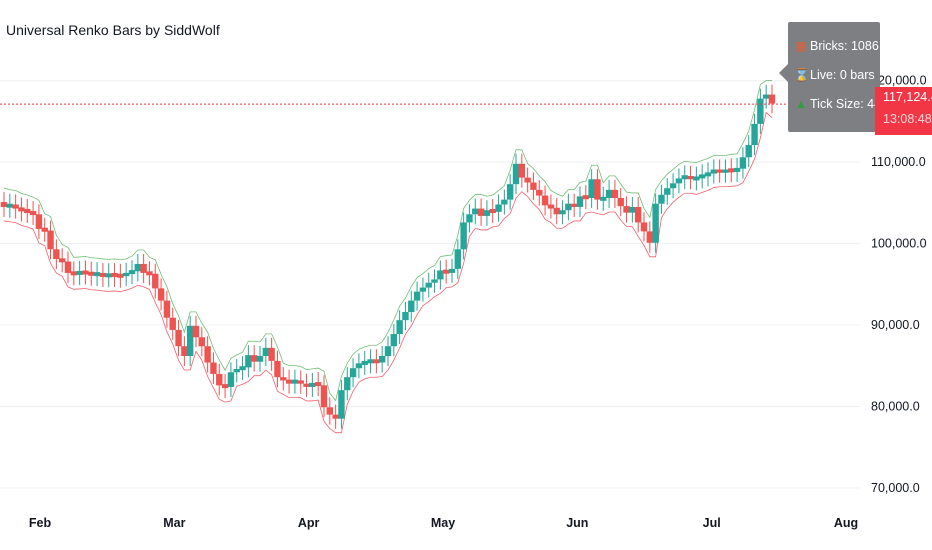 The image size is (932, 550). I want to click on live-row: ⌛Live: 0 bars, so click(834, 75).